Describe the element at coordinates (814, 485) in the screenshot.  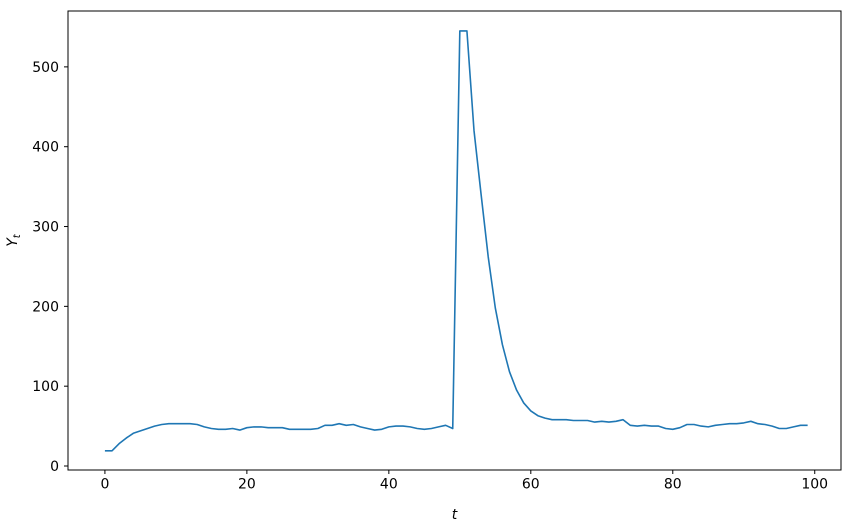
I see `x-tick-label: 100` at that location.